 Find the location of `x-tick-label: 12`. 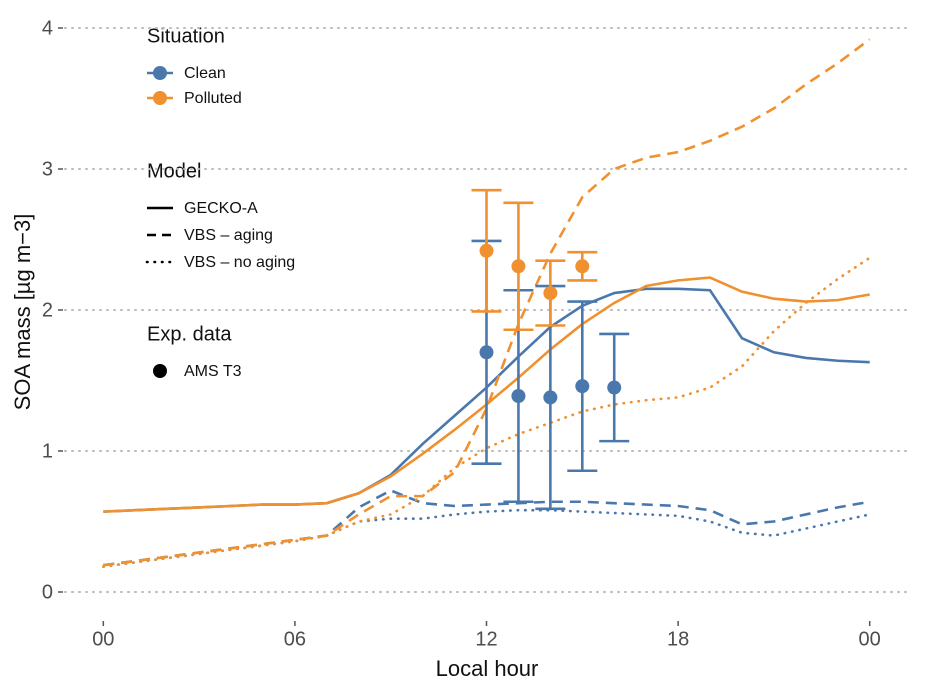

x-tick-label: 12 is located at coordinates (486, 639).